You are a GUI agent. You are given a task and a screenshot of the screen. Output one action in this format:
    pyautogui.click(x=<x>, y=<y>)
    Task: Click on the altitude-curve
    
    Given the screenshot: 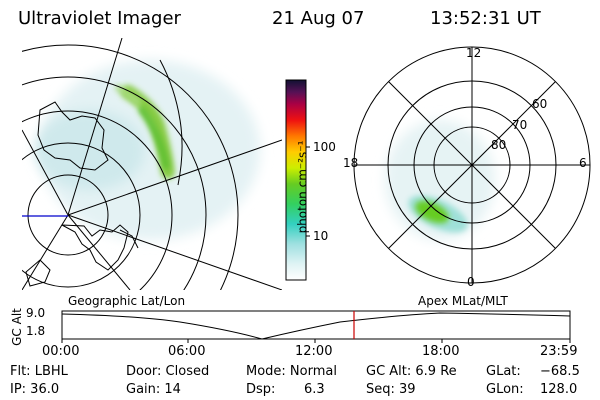 What is the action you would take?
    pyautogui.click(x=316, y=326)
    